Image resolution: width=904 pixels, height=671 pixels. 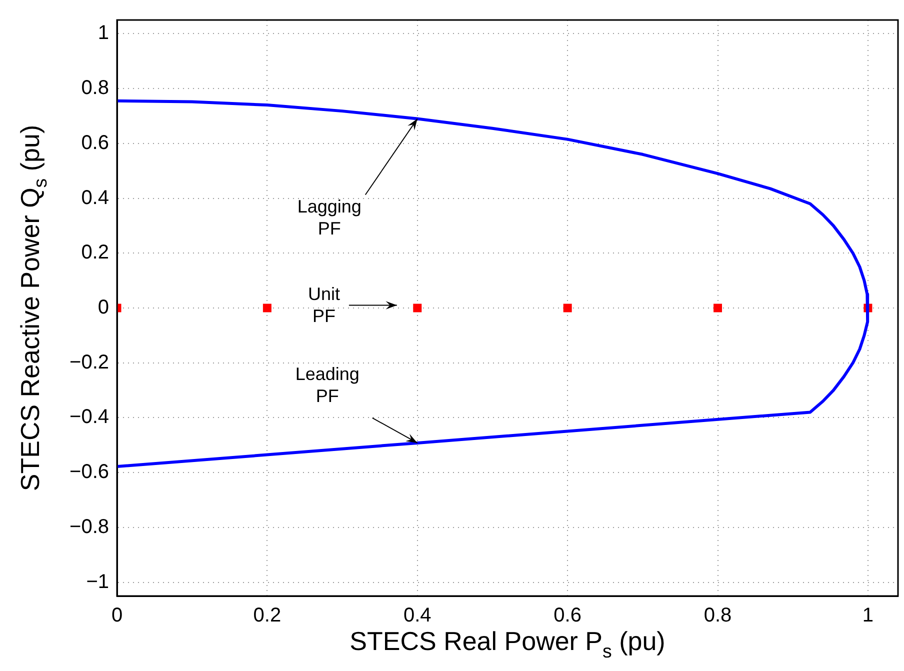 What do you see at coordinates (103, 307) in the screenshot?
I see `y-tick-label: 0` at bounding box center [103, 307].